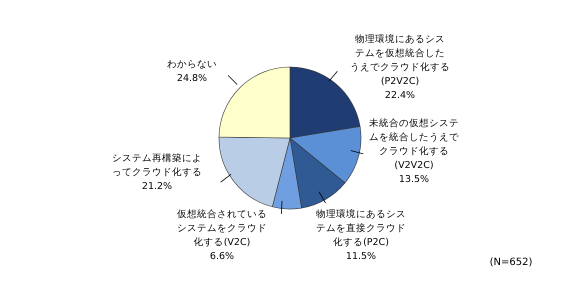 This screenshot has width=580, height=292. I want to click on text: (N=652), so click(511, 262).